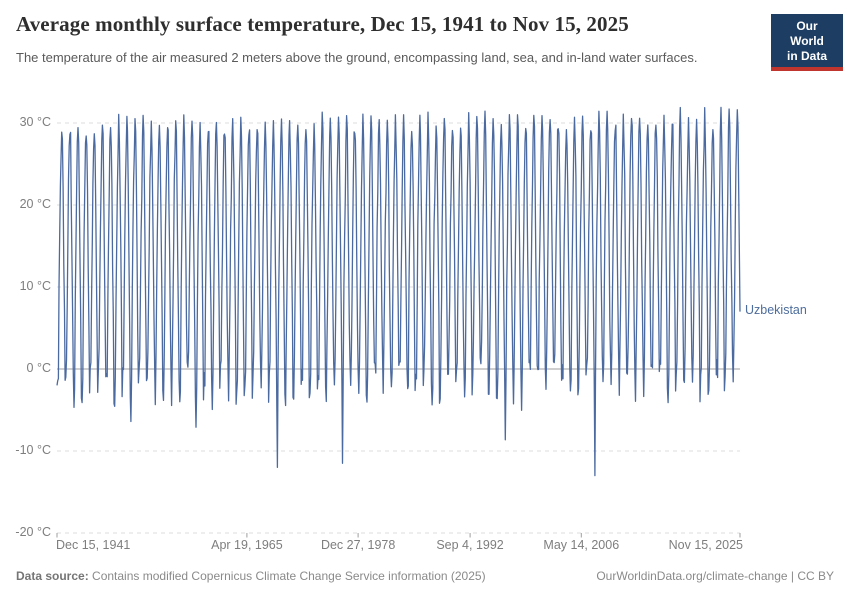 This screenshot has height=600, width=850. I want to click on y-tick-label: -20 °C, so click(33, 532).